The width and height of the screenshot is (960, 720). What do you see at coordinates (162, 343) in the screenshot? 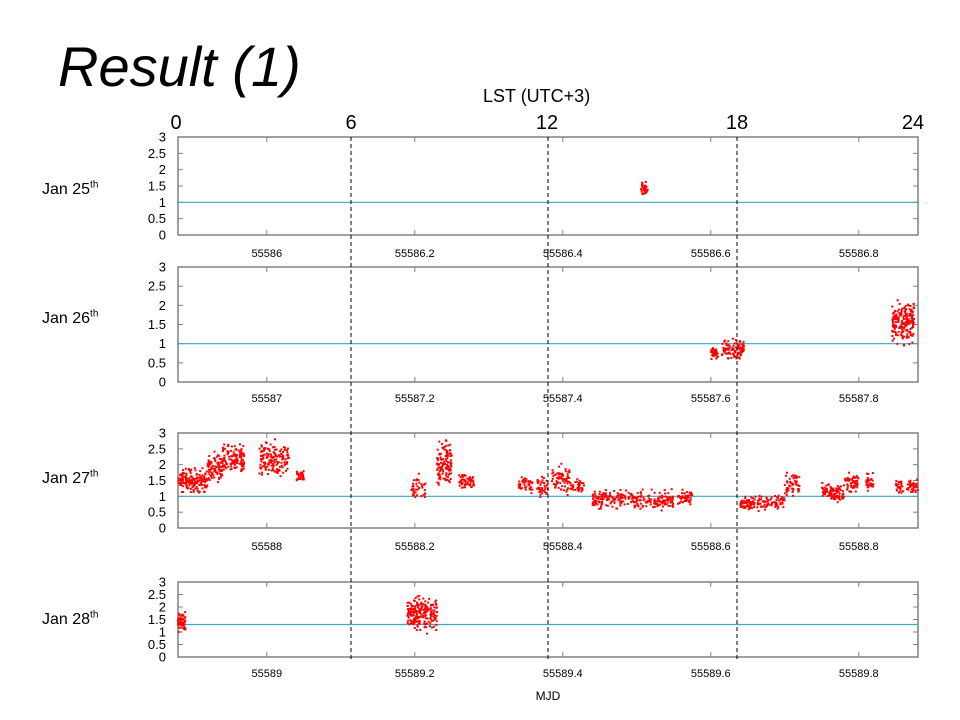
I see `y-tick-label: 1` at bounding box center [162, 343].